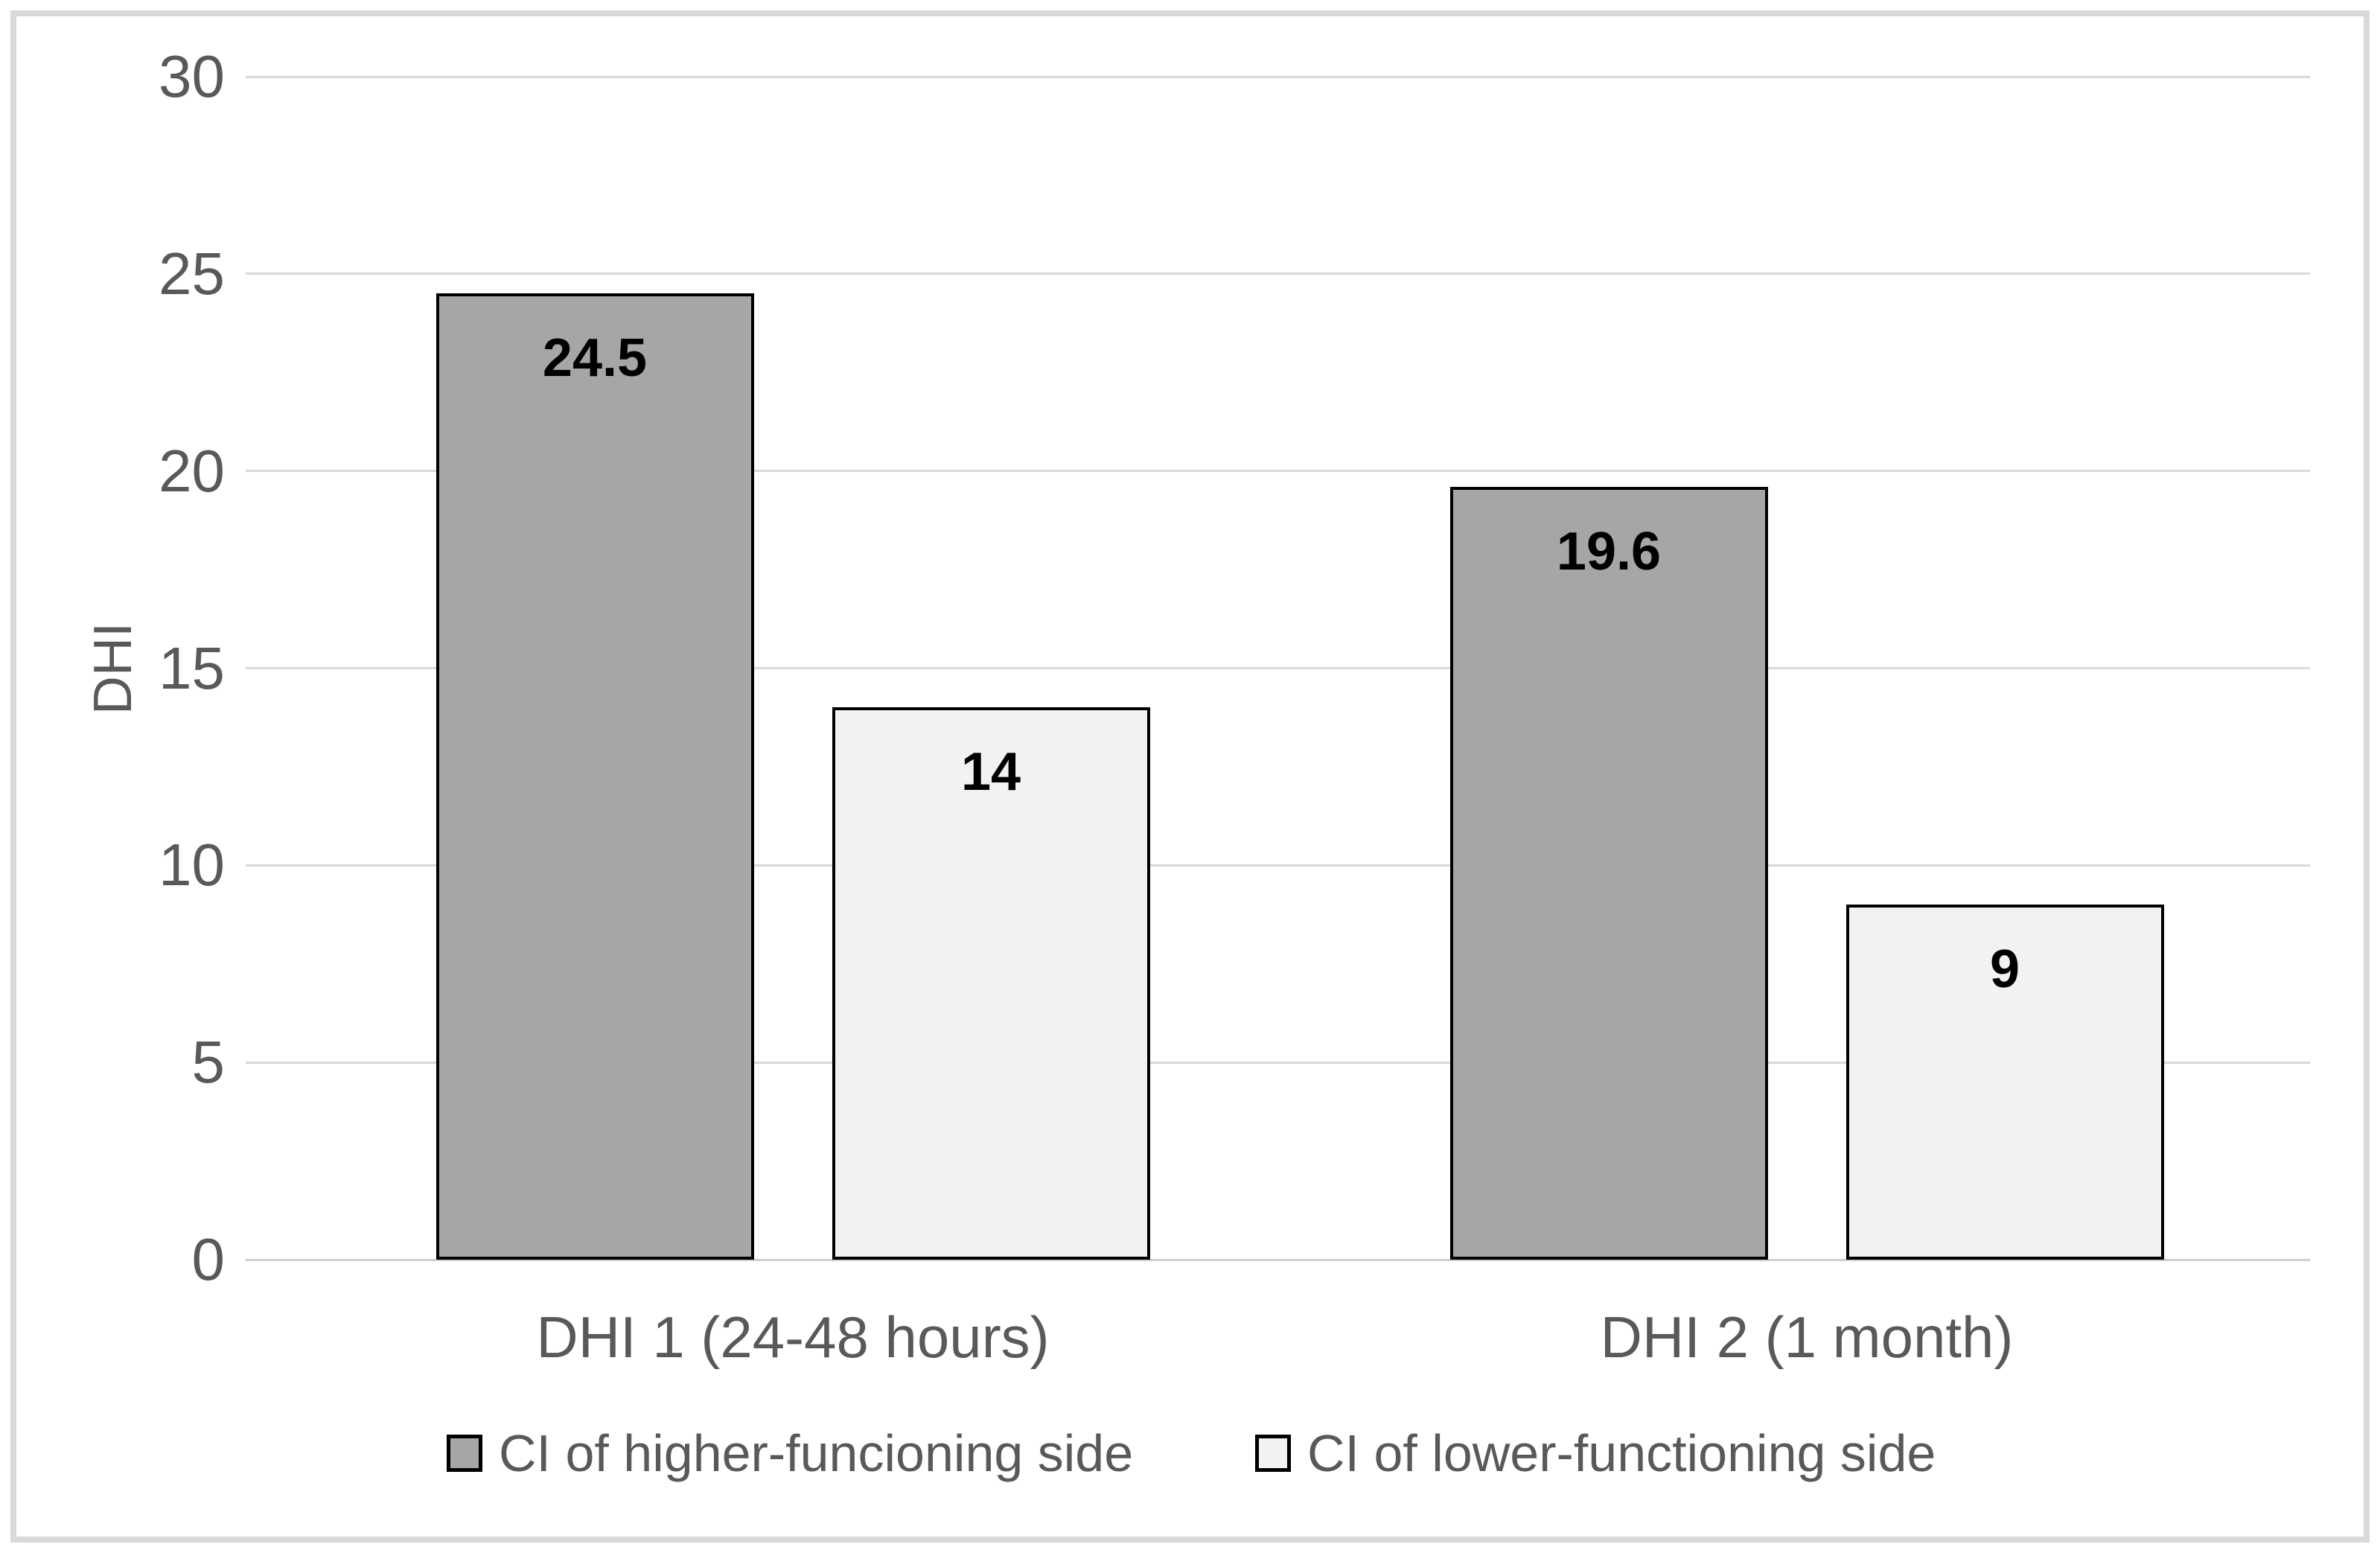  I want to click on bar-higher-functioning-side: 24.5, so click(595, 776).